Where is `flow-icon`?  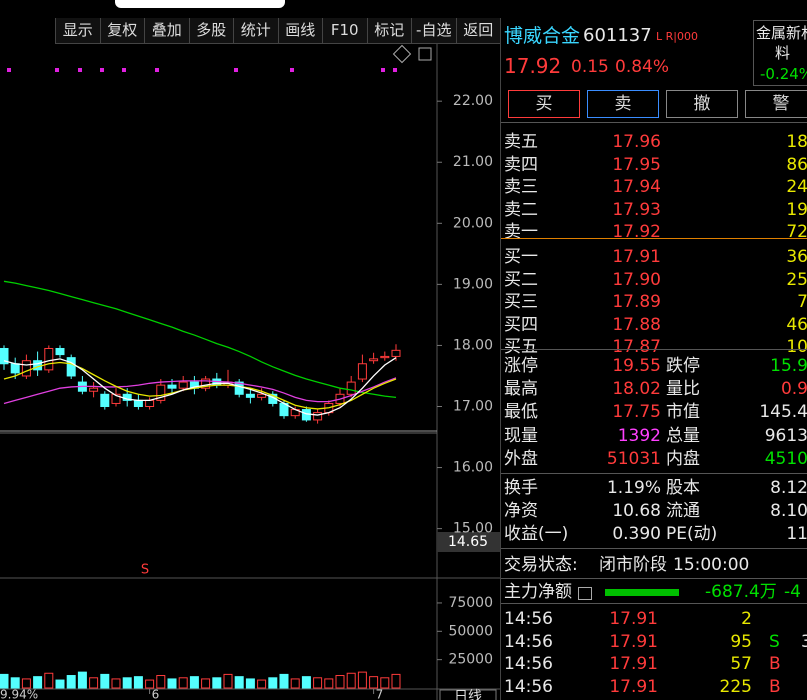 flow-icon is located at coordinates (585, 593).